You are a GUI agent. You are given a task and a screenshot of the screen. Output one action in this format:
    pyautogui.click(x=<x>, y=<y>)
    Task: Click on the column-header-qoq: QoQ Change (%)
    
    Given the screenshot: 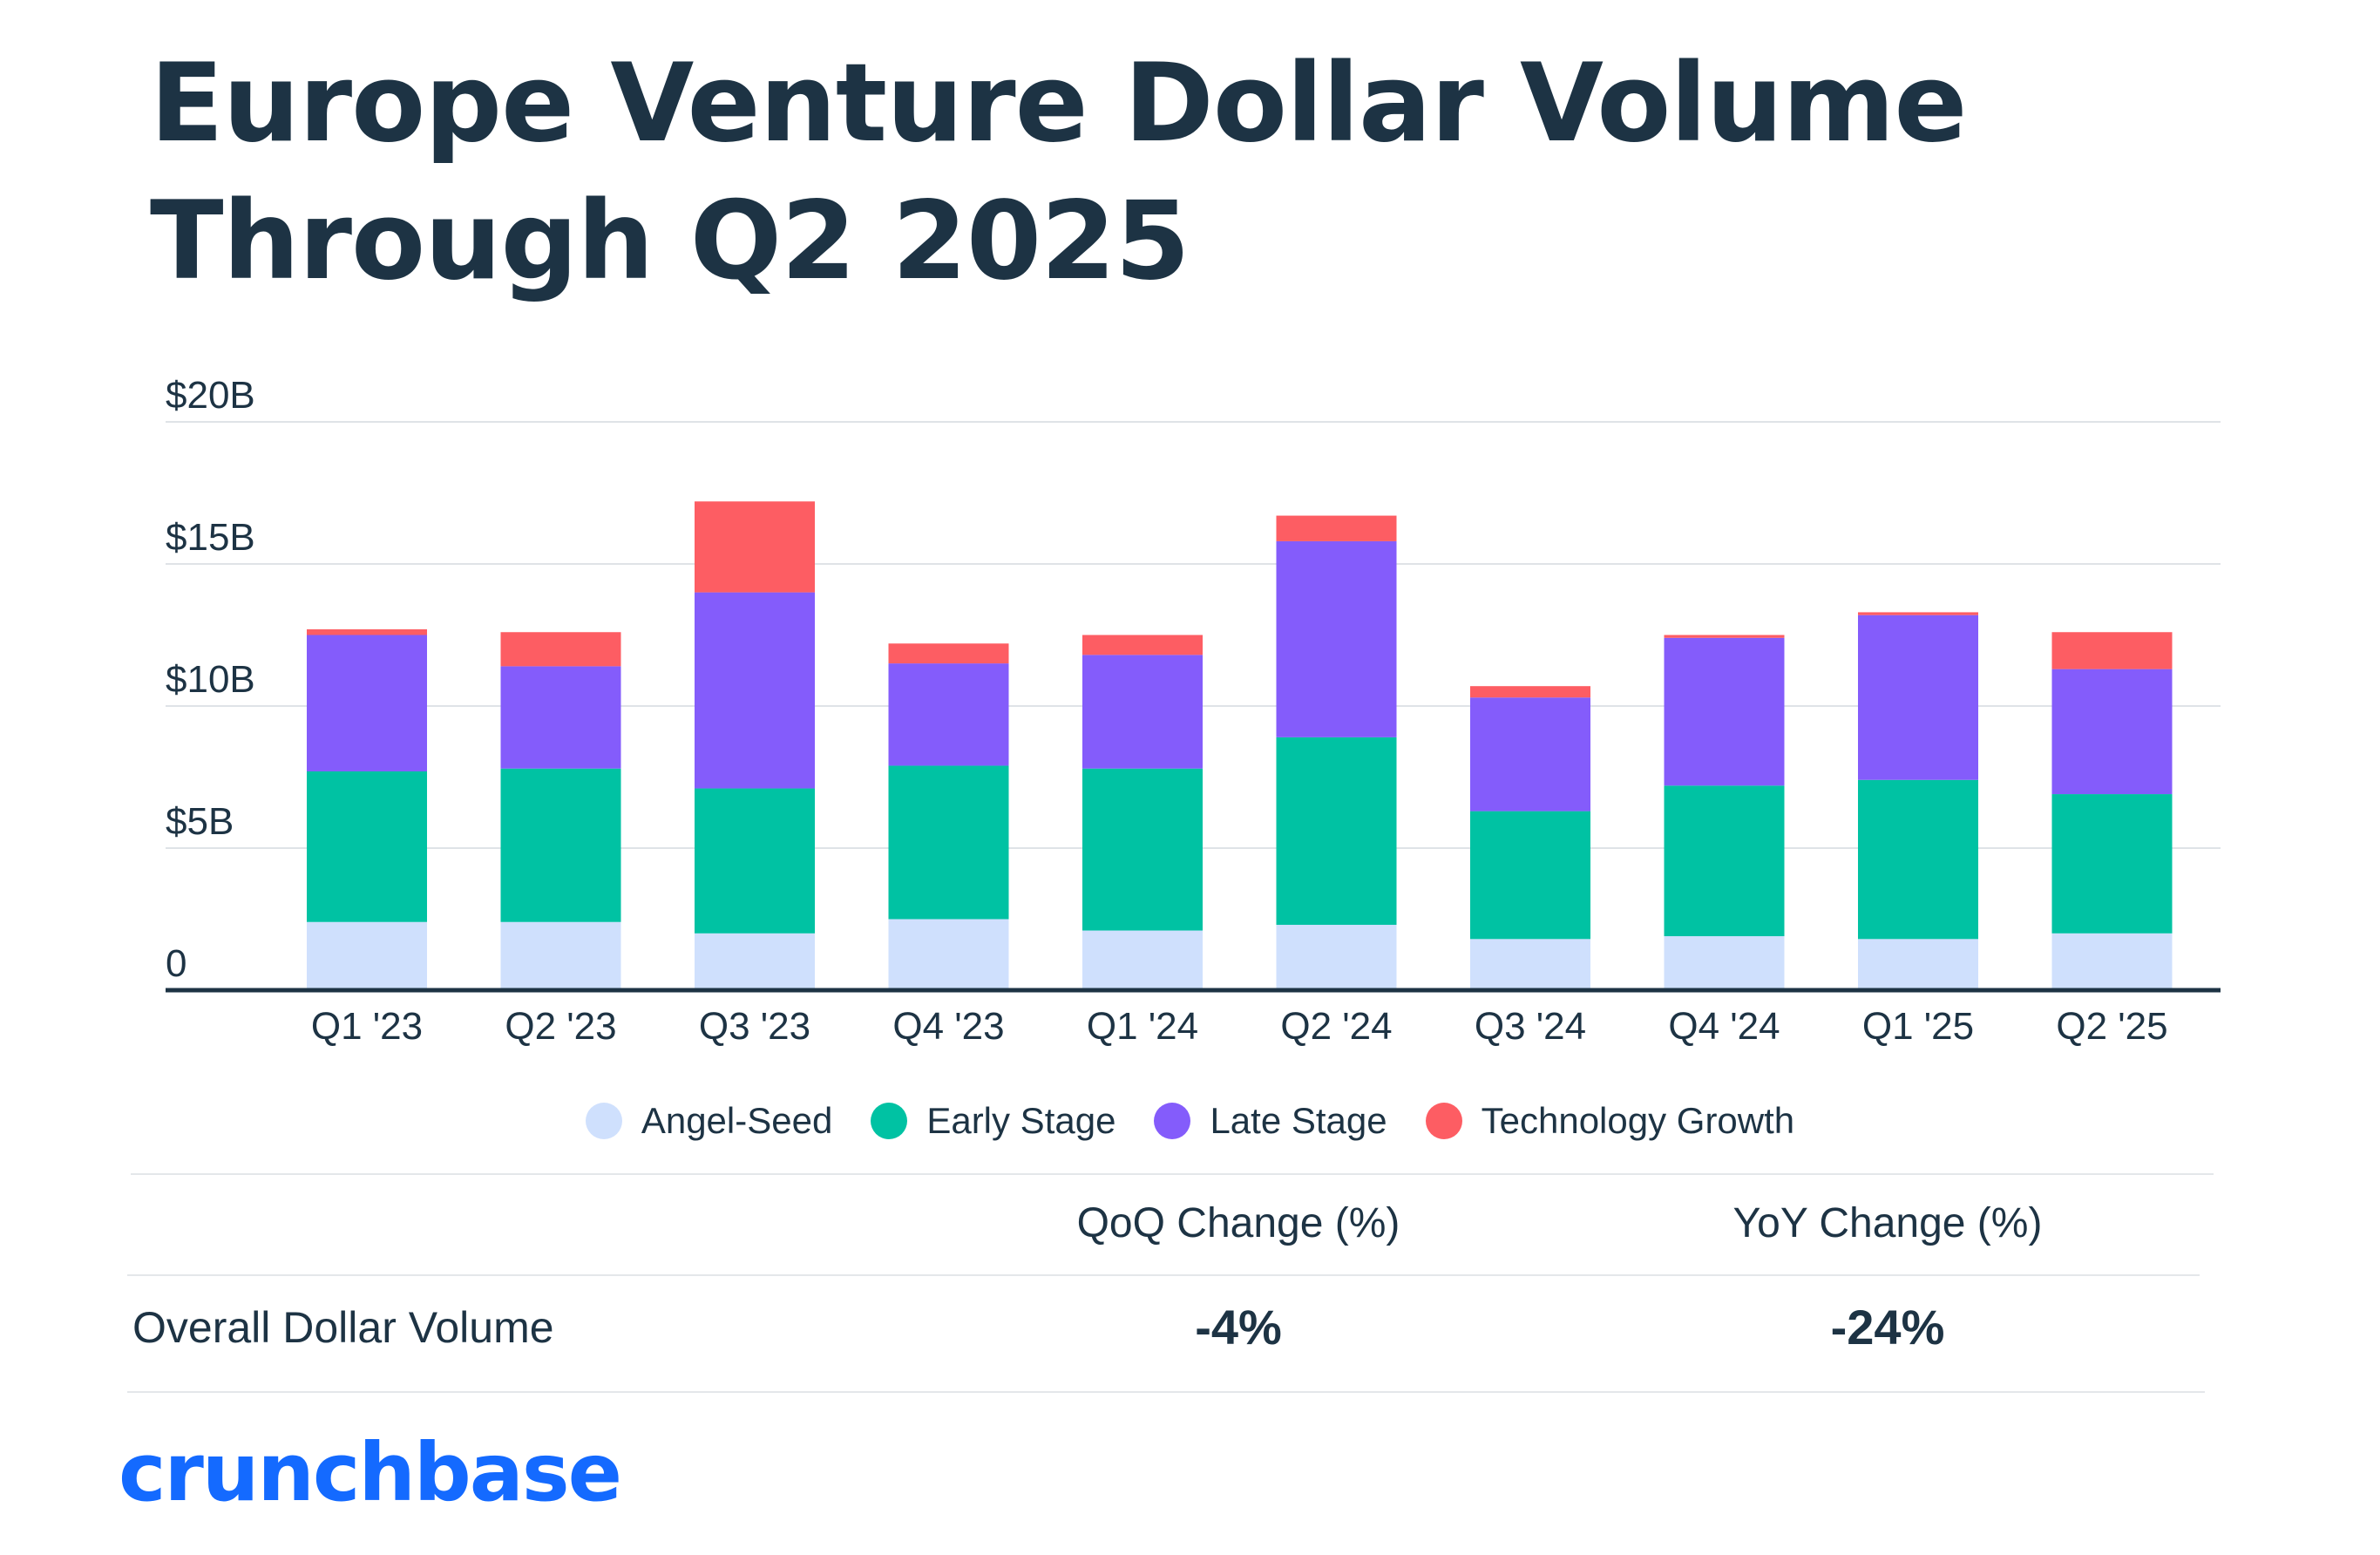 What is the action you would take?
    pyautogui.click(x=1238, y=1223)
    